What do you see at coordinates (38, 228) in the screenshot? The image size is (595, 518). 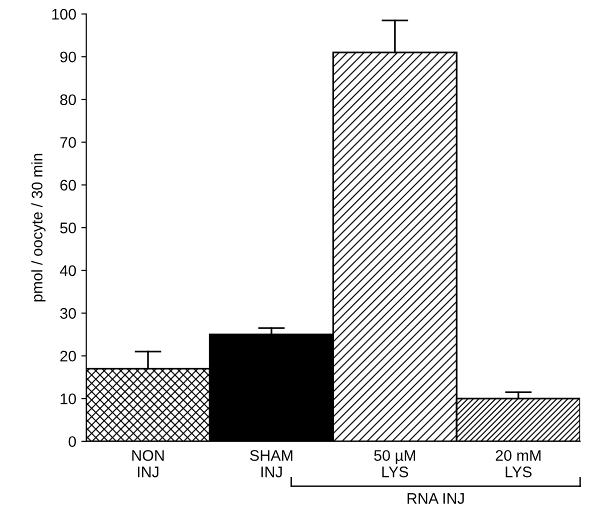 I see `y-axis-title: pmol / oocyte / 30 min` at bounding box center [38, 228].